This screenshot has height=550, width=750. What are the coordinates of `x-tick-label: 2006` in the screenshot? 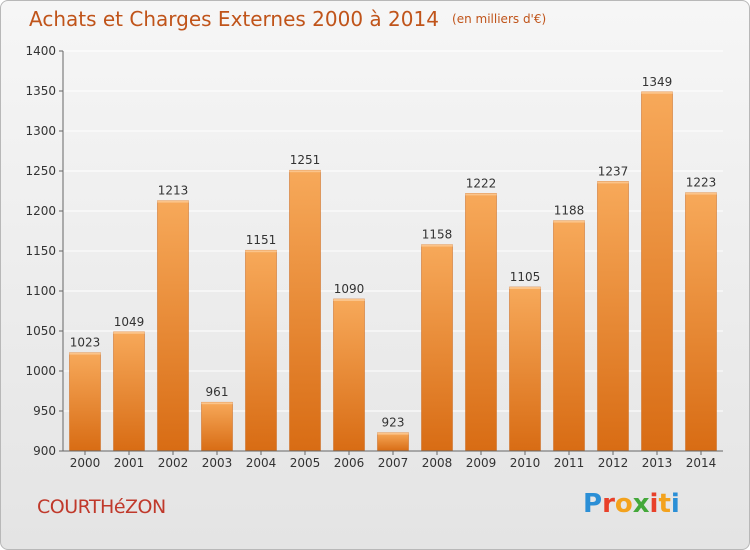 It's located at (349, 463).